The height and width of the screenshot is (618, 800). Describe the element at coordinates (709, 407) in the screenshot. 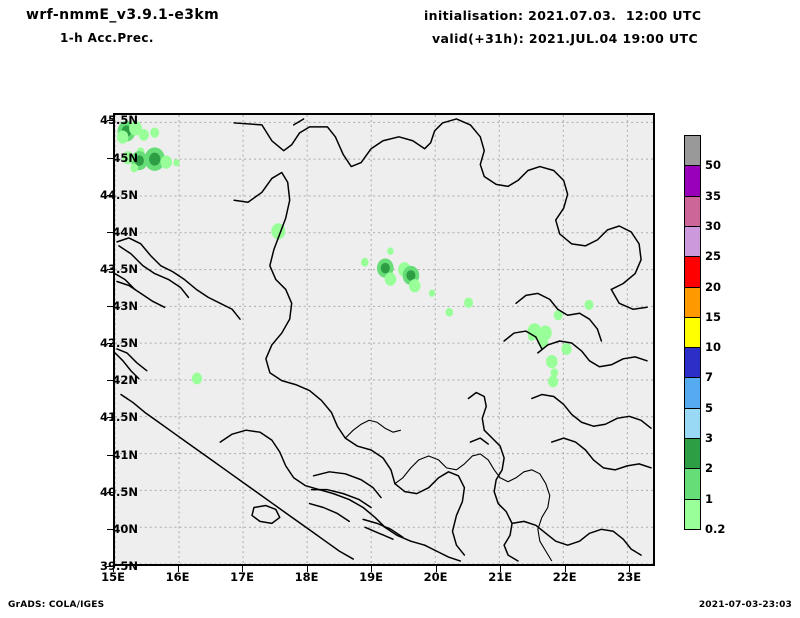

I see `colorbar-tick-label: 5` at that location.